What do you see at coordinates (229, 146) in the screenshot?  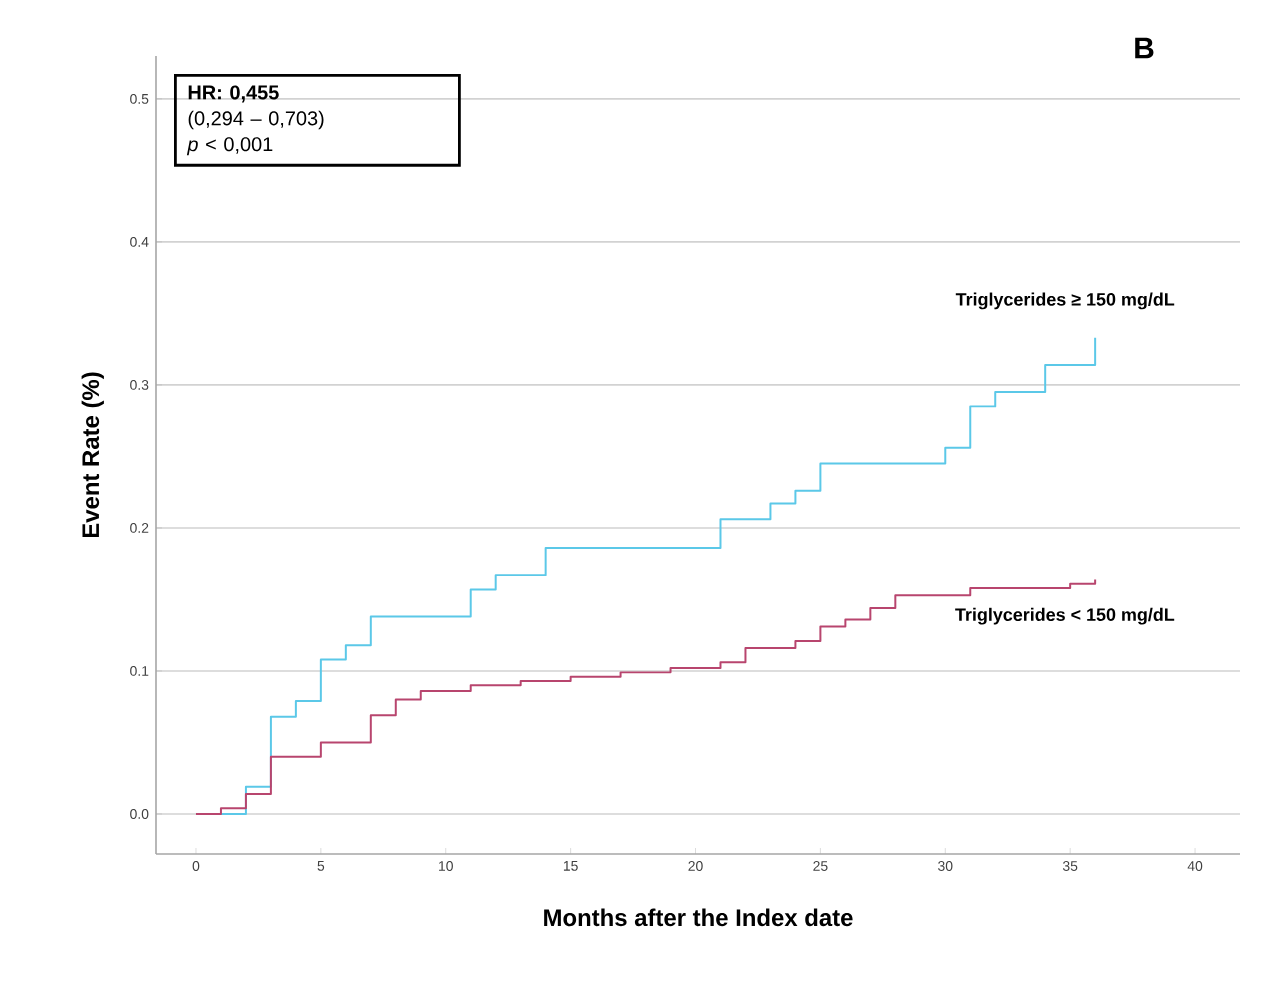 I see `annotation: p < 0,001` at bounding box center [229, 146].